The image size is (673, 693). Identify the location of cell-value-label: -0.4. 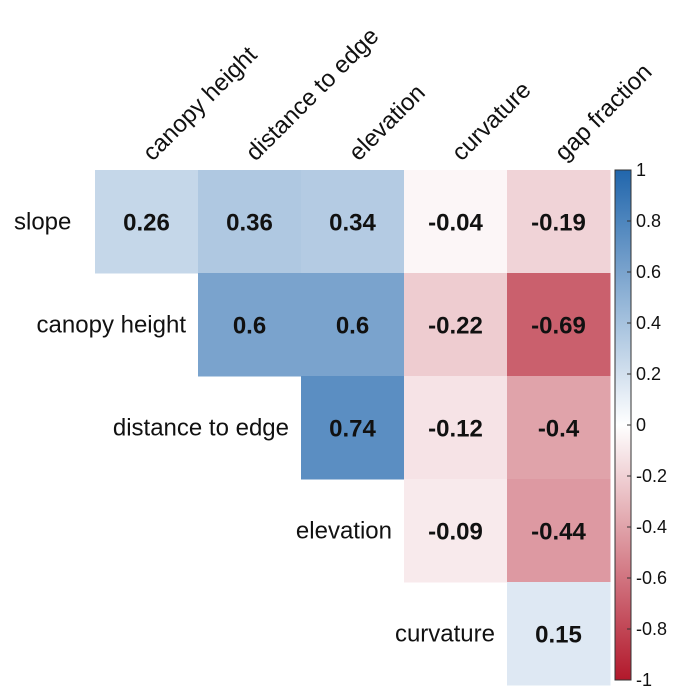
(559, 429).